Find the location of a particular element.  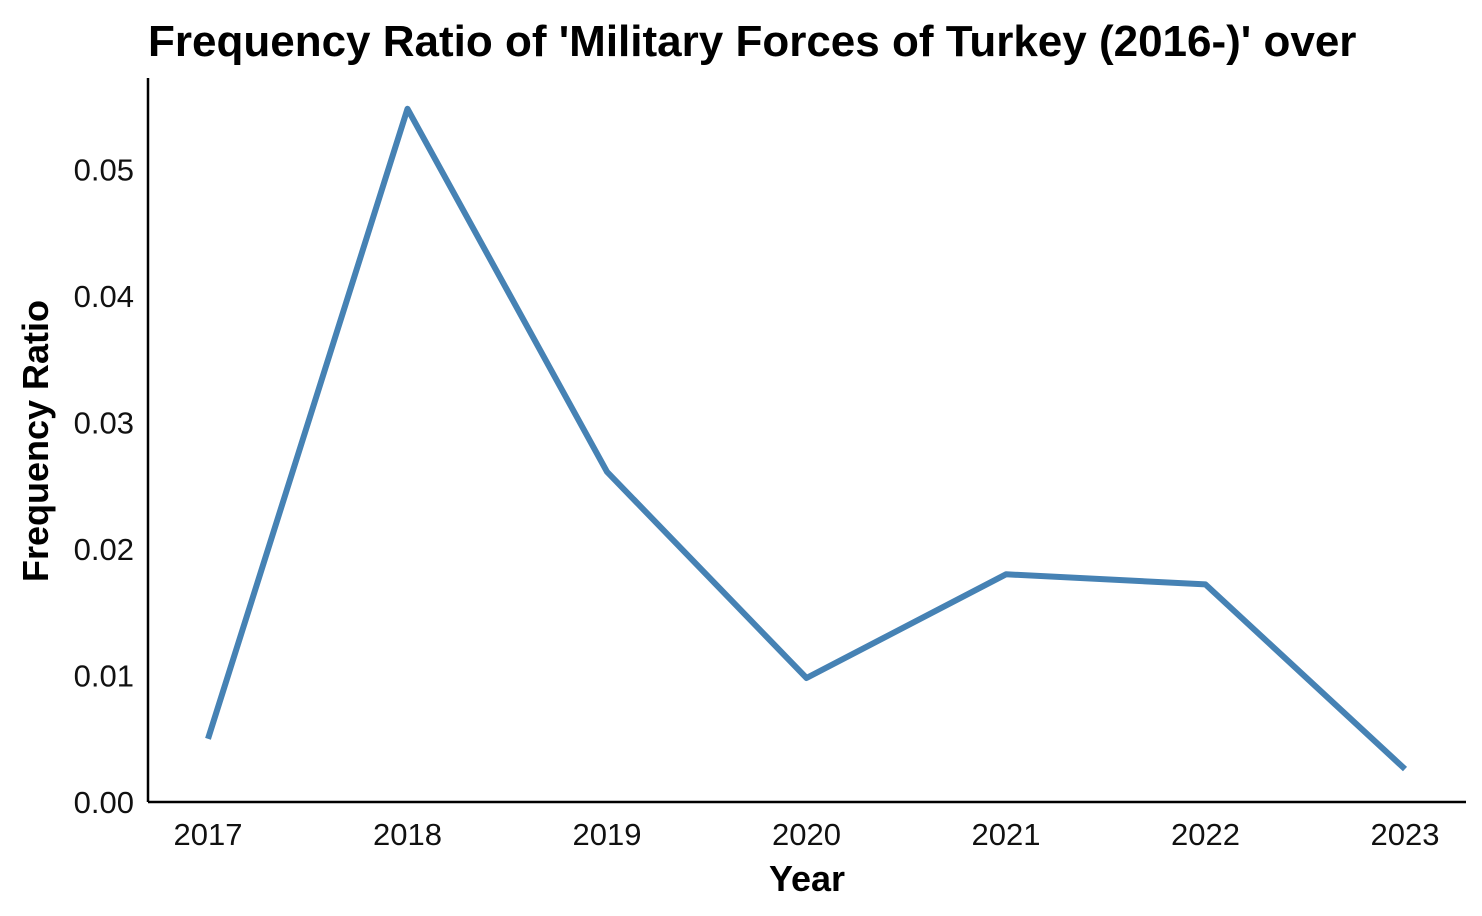

y-tick-label: 0.01 is located at coordinates (104, 676).